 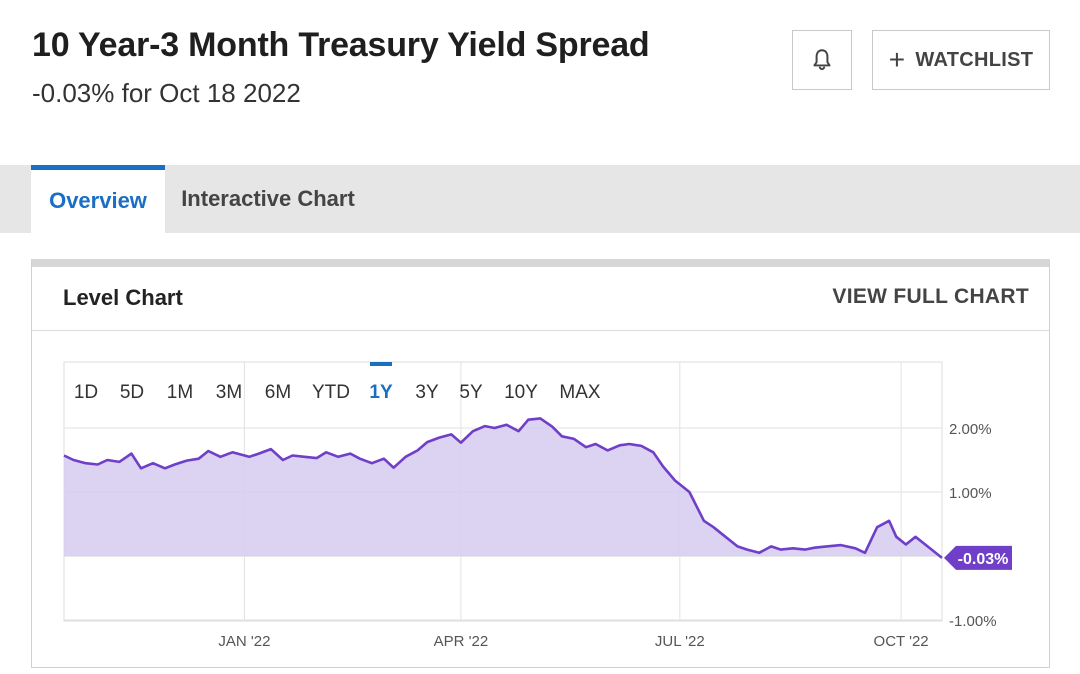 What do you see at coordinates (123, 297) in the screenshot?
I see `card-title: Level Chart` at bounding box center [123, 297].